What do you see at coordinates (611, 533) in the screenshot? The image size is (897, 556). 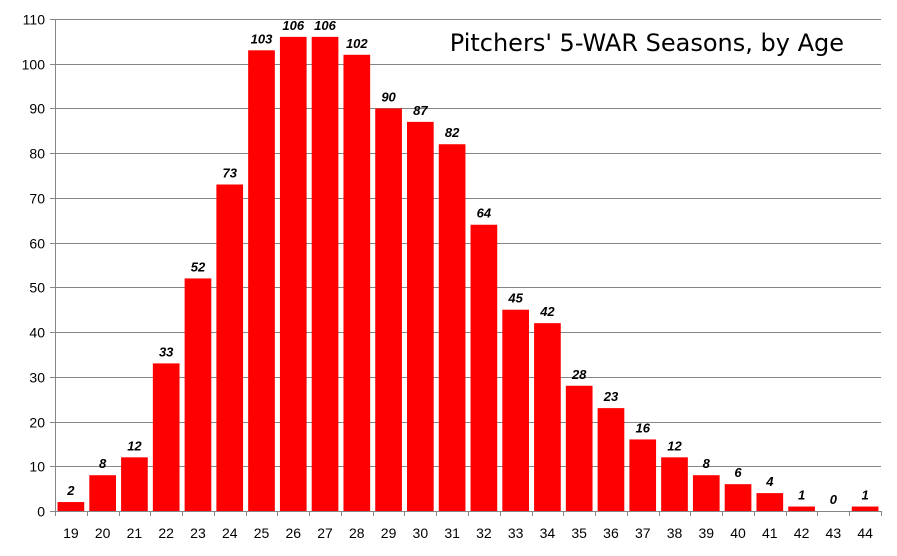 I see `x-tick-label: 36` at bounding box center [611, 533].